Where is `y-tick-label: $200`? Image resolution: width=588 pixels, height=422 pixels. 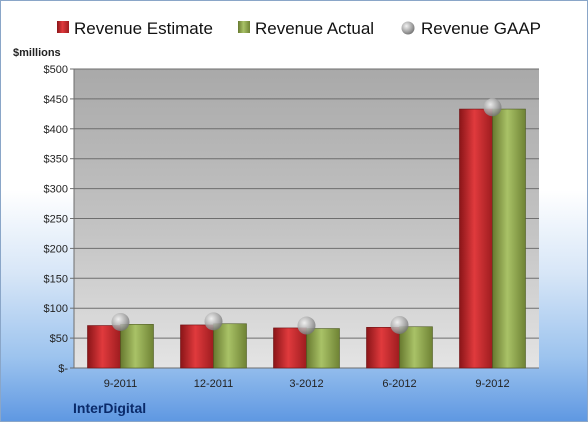
y-tick-label: $200 is located at coordinates (56, 249).